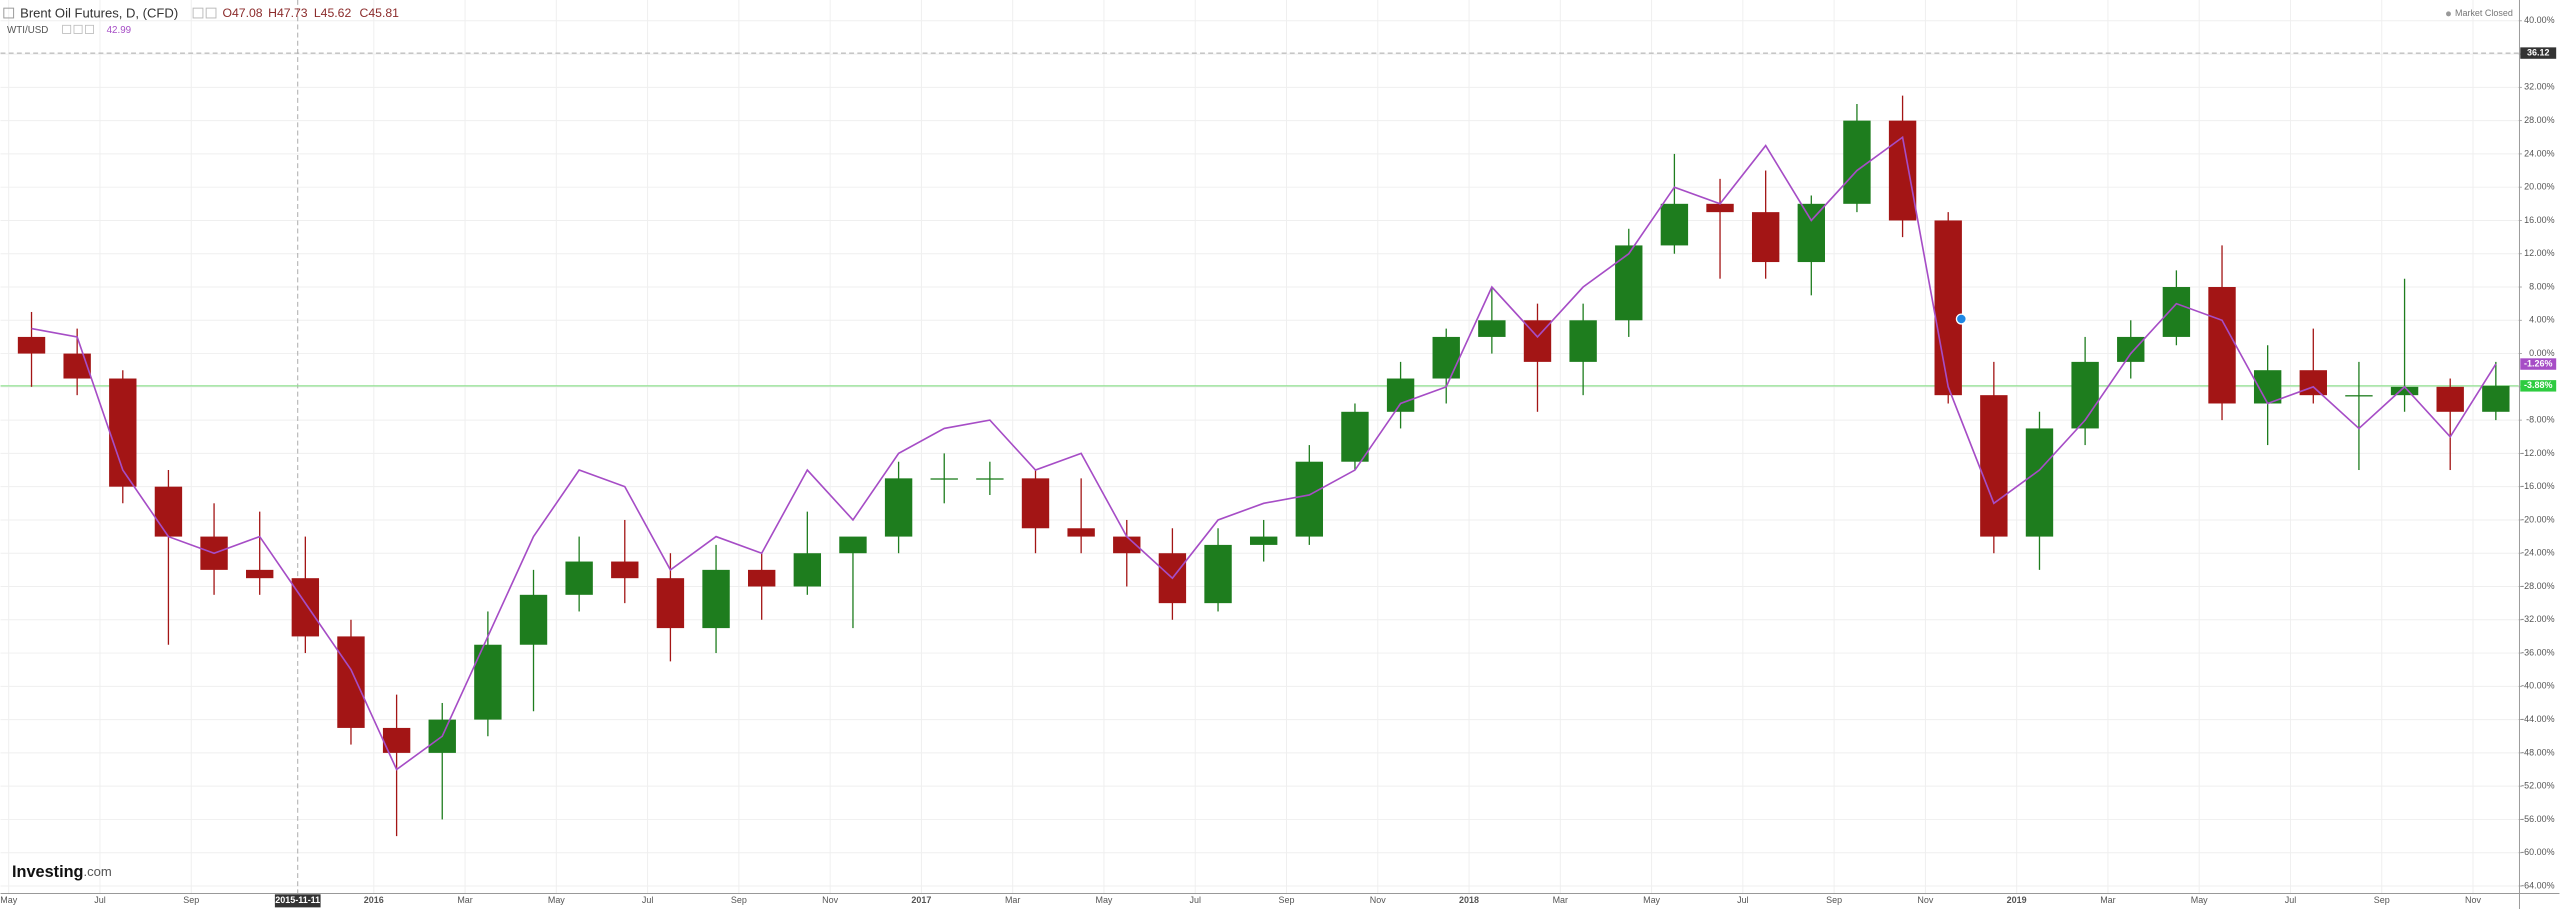  Describe the element at coordinates (2537, 652) in the screenshot. I see `y-tick-label: -36.00%` at that location.